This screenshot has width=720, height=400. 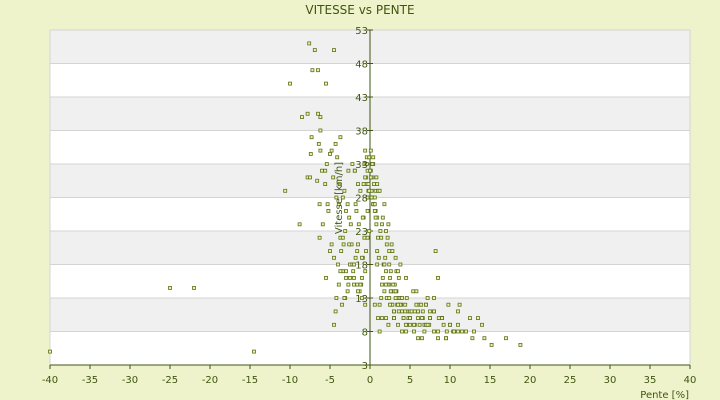 What do you see at coordinates (410, 380) in the screenshot?
I see `x-tick-label: 5` at bounding box center [410, 380].